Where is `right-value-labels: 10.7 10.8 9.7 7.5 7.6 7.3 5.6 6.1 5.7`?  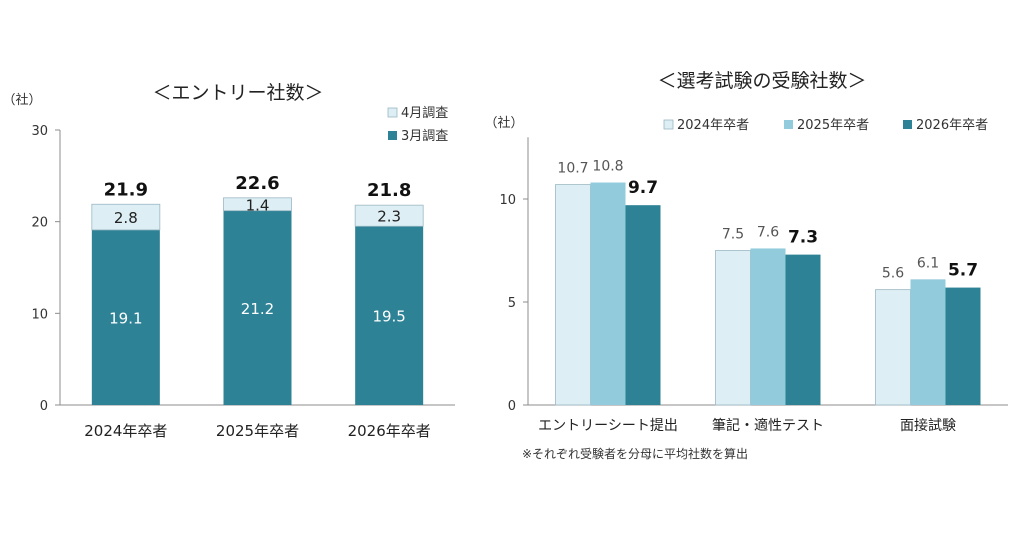
right-value-labels: 10.7 10.8 9.7 7.5 7.6 7.3 5.6 6.1 5.7 is located at coordinates (767, 220).